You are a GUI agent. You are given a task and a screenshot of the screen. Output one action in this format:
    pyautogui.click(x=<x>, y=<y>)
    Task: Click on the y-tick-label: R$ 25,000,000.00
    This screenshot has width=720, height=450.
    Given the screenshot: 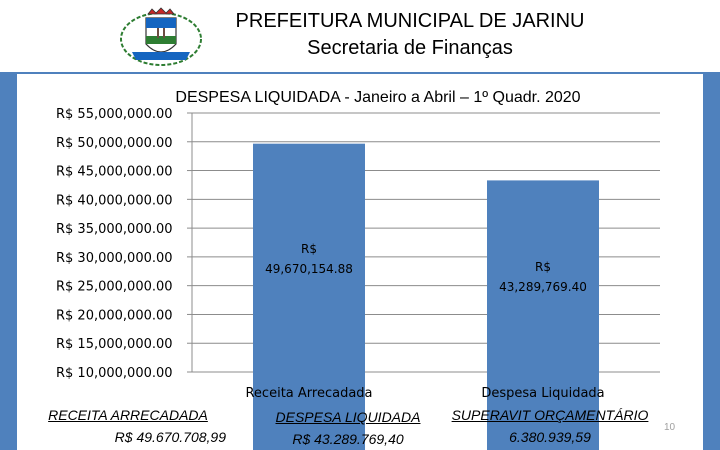 What is the action you would take?
    pyautogui.click(x=114, y=287)
    